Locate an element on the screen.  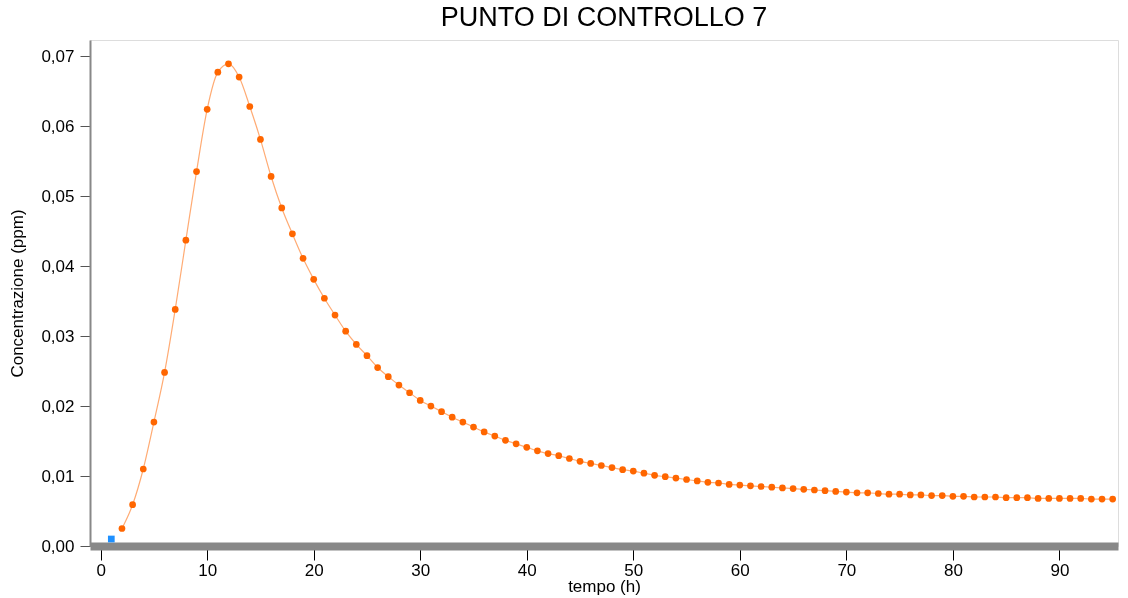
chart-title: PUNTO DI CONTROLLO 7 is located at coordinates (604, 17).